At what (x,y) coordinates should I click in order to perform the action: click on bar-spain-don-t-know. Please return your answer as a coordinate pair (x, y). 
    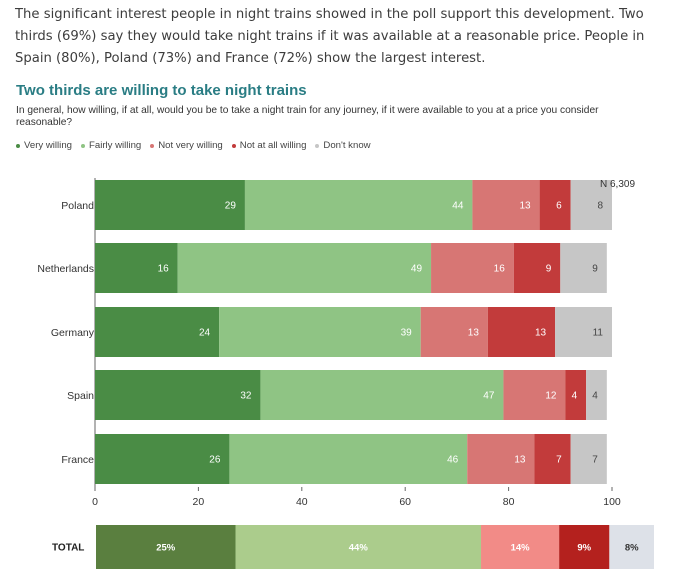
    Looking at the image, I should click on (596, 395).